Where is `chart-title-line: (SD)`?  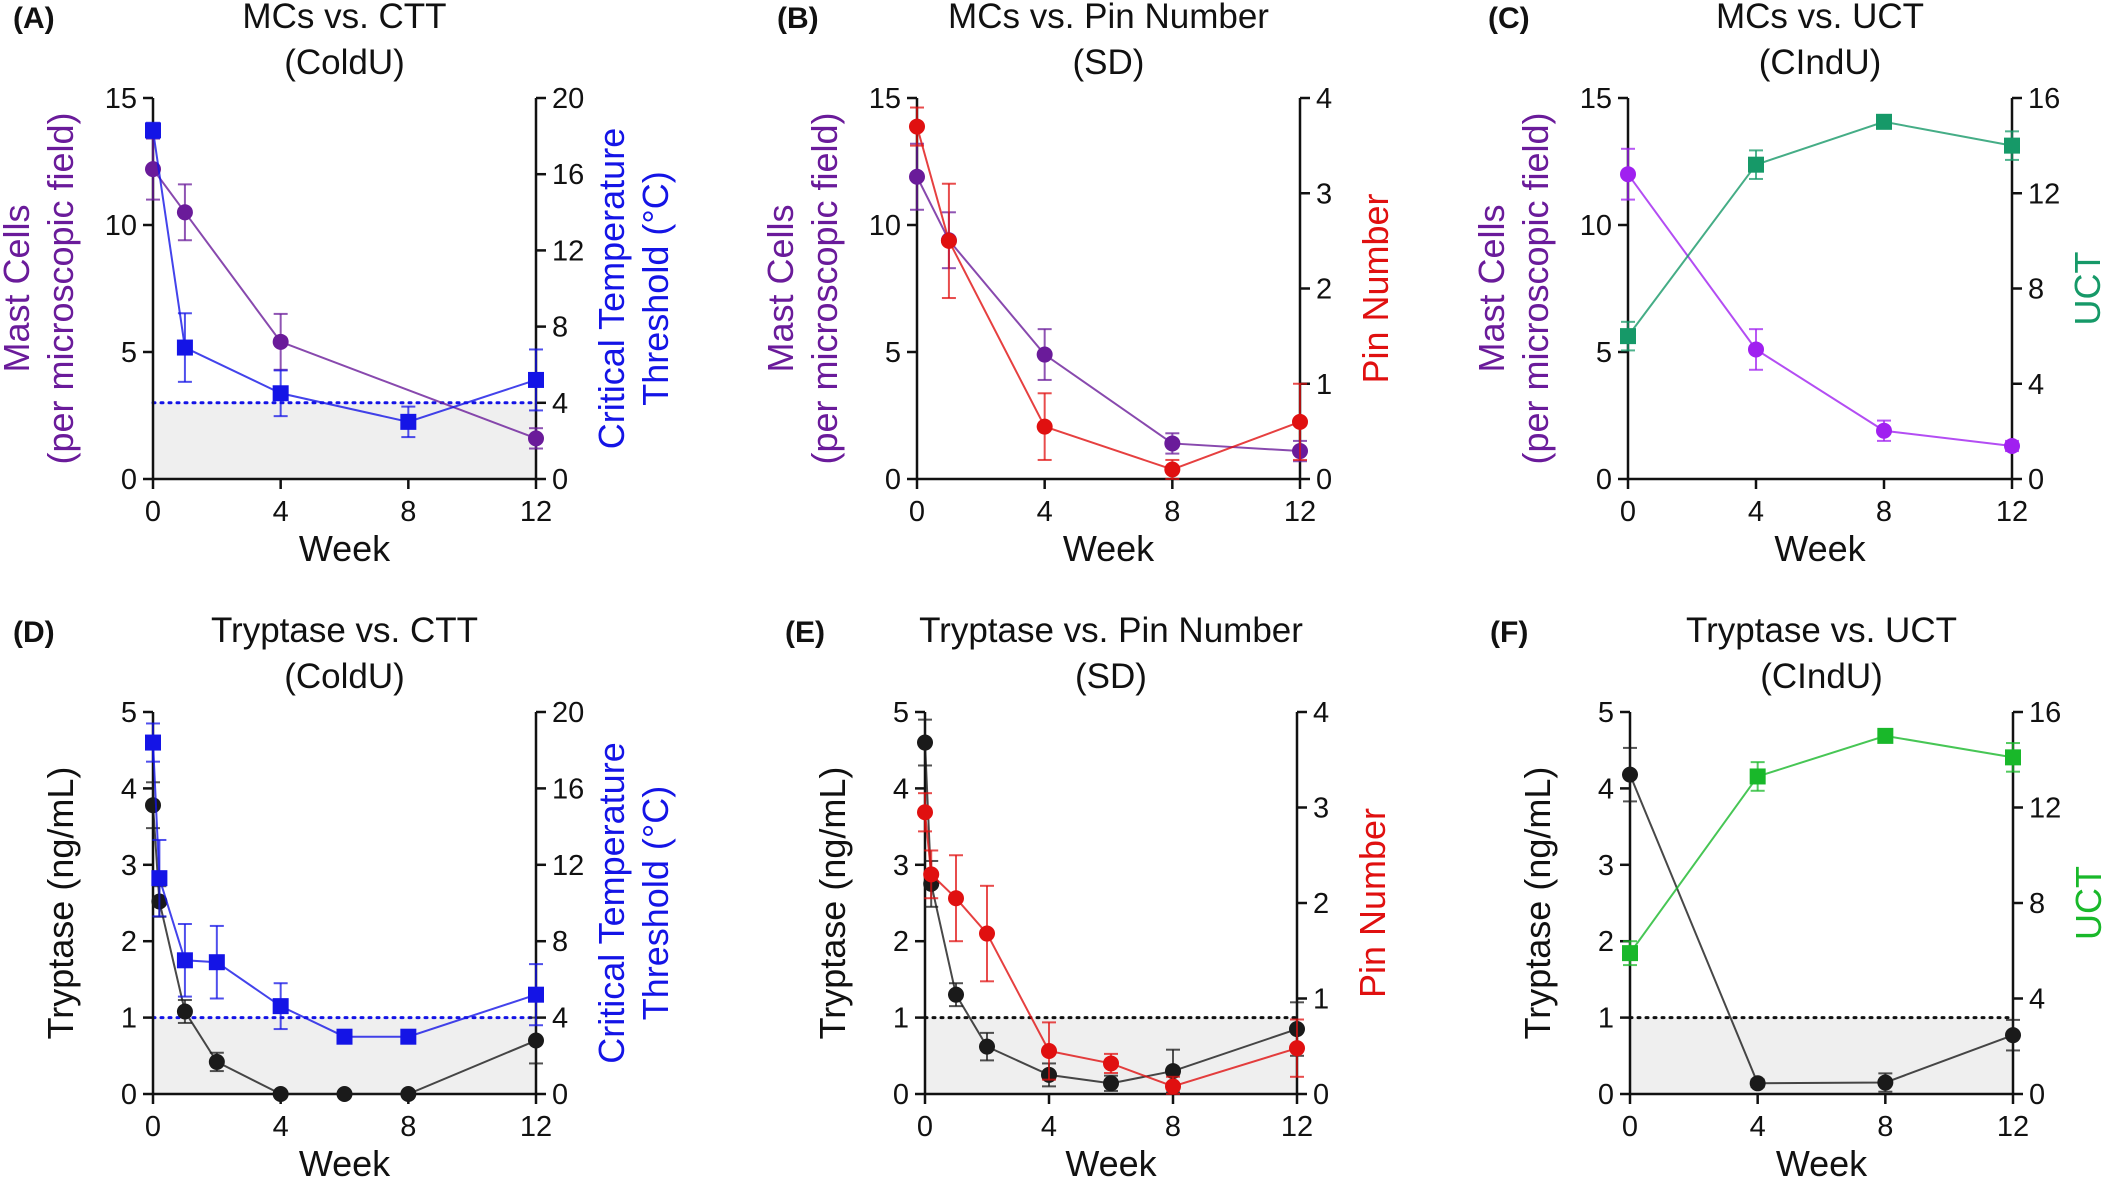
chart-title-line: (SD) is located at coordinates (1109, 62).